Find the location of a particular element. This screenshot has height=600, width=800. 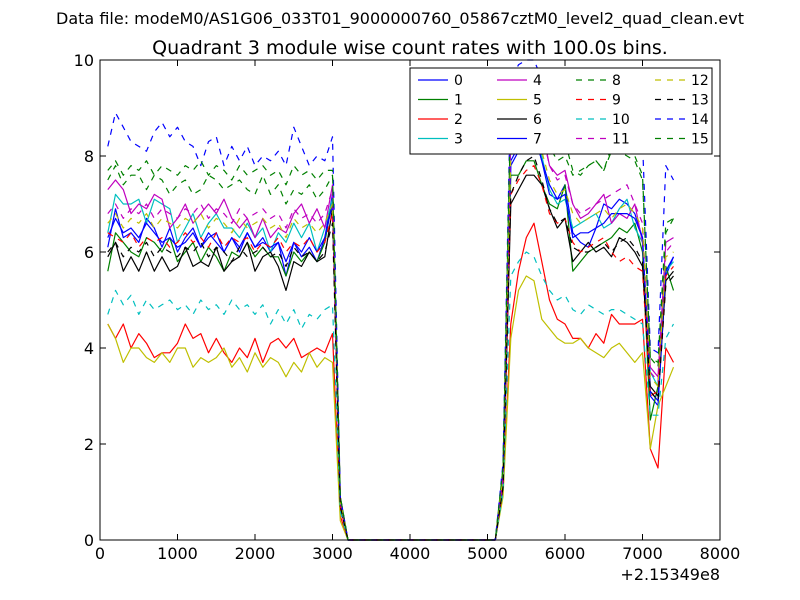

x-tick-label: 0 is located at coordinates (100, 553).